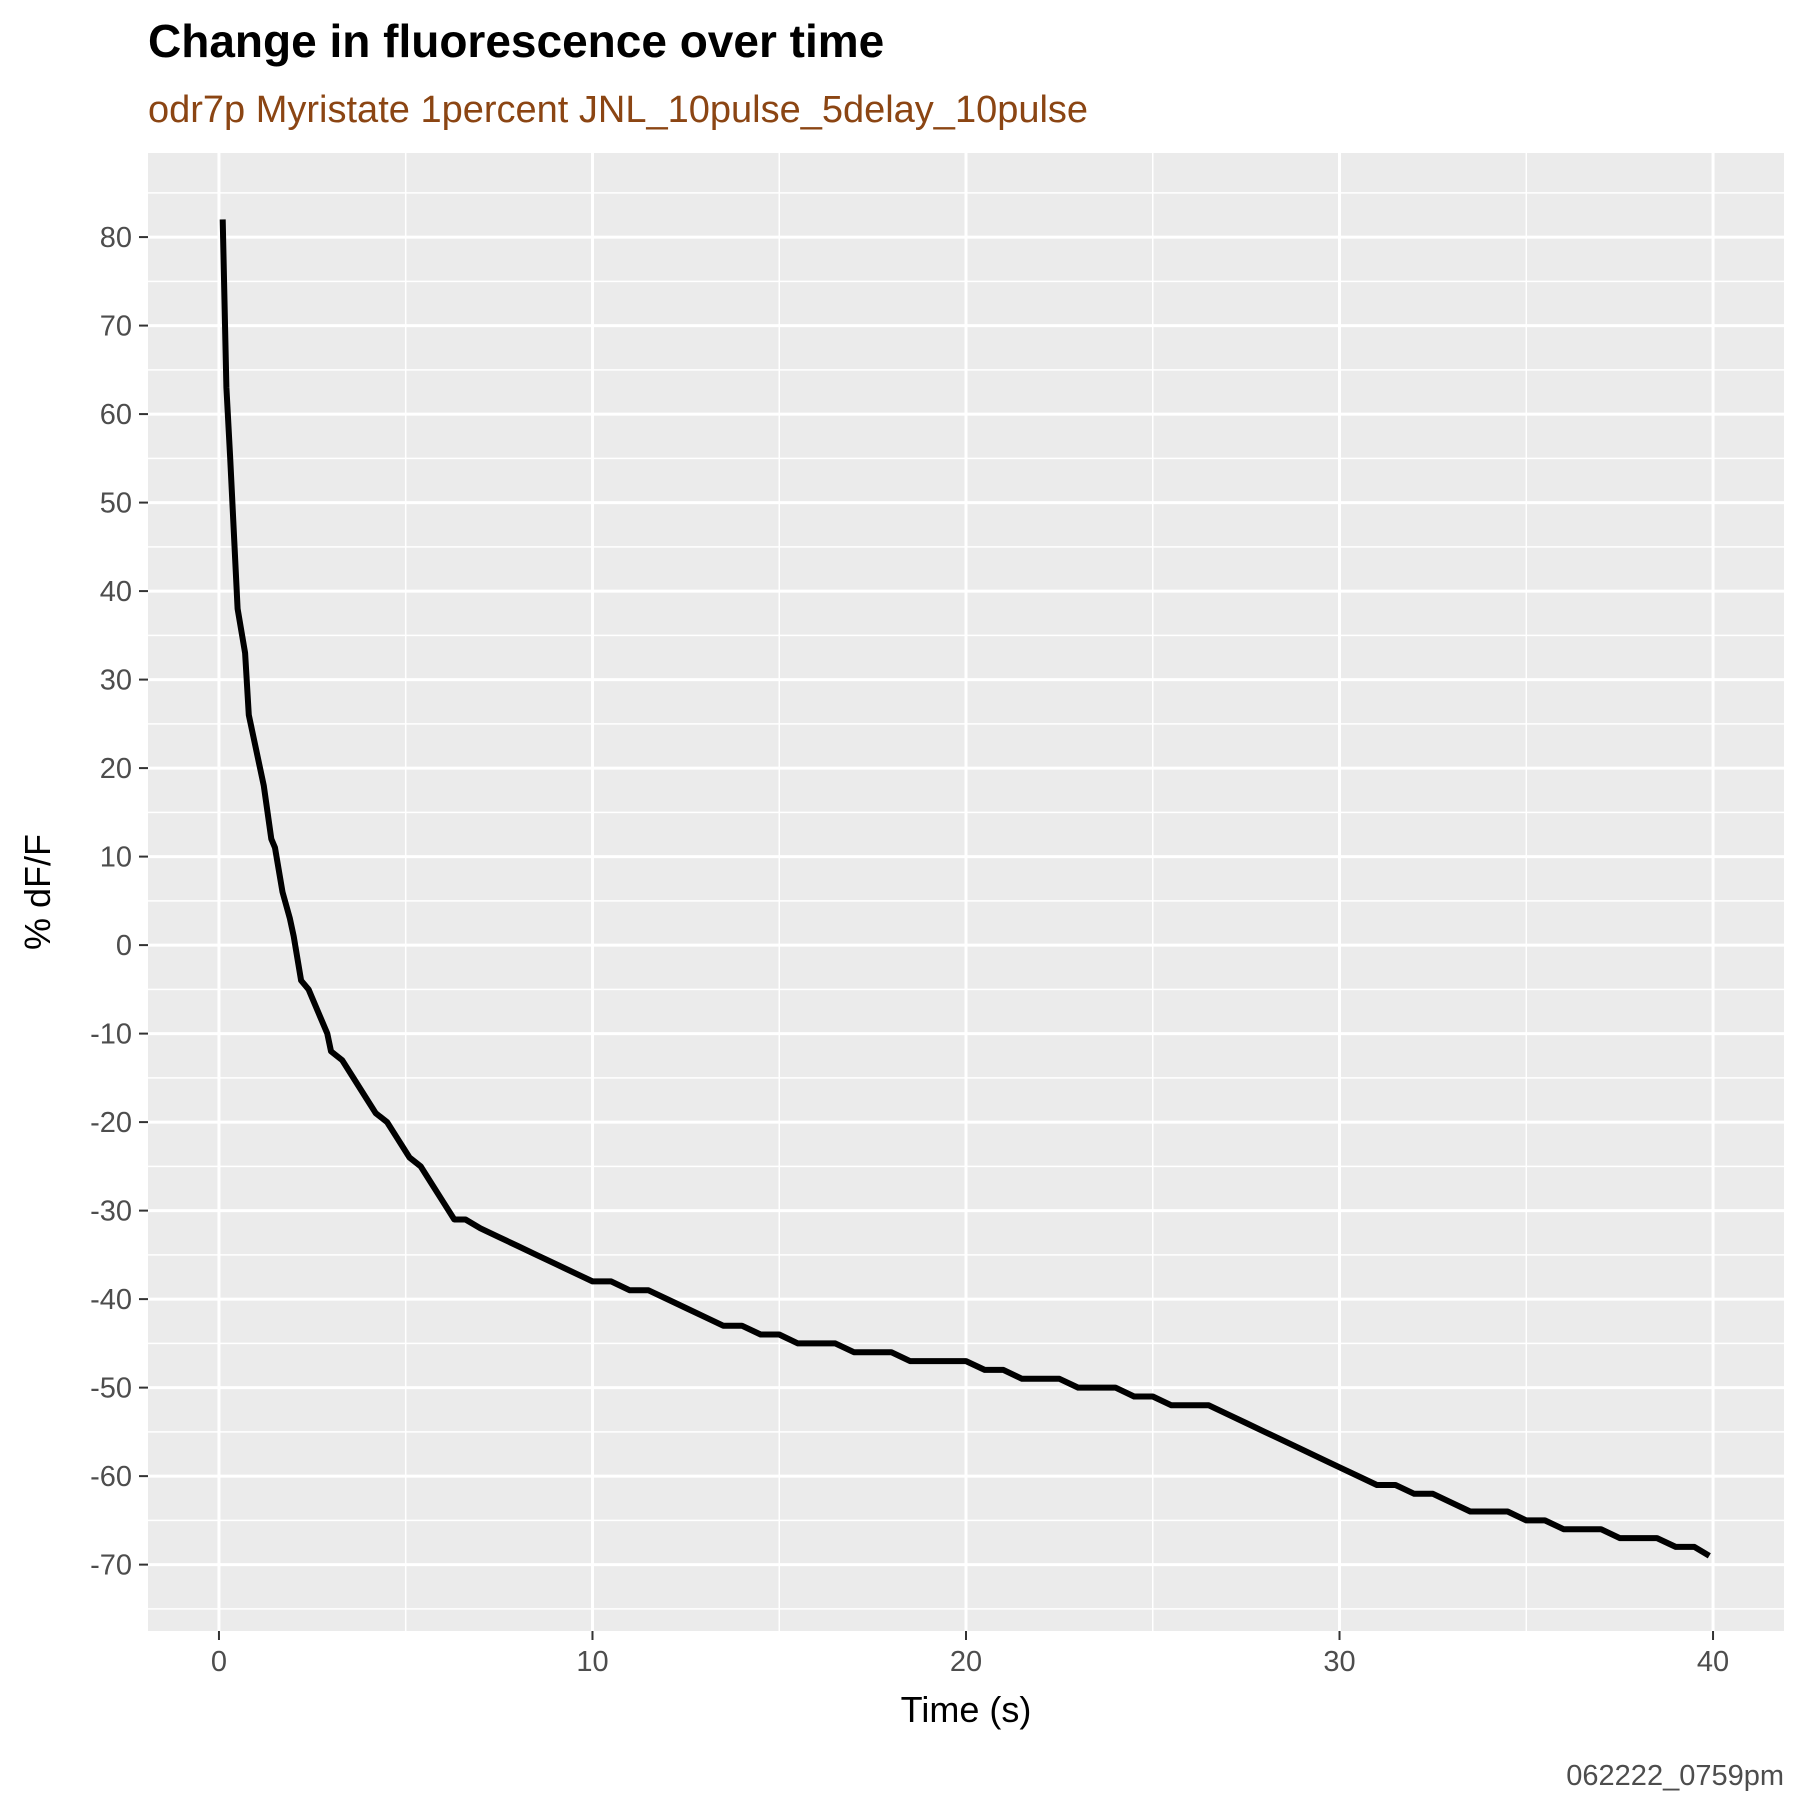 The width and height of the screenshot is (1800, 1800). What do you see at coordinates (111, 1477) in the screenshot?
I see `y-tick-label: -60` at bounding box center [111, 1477].